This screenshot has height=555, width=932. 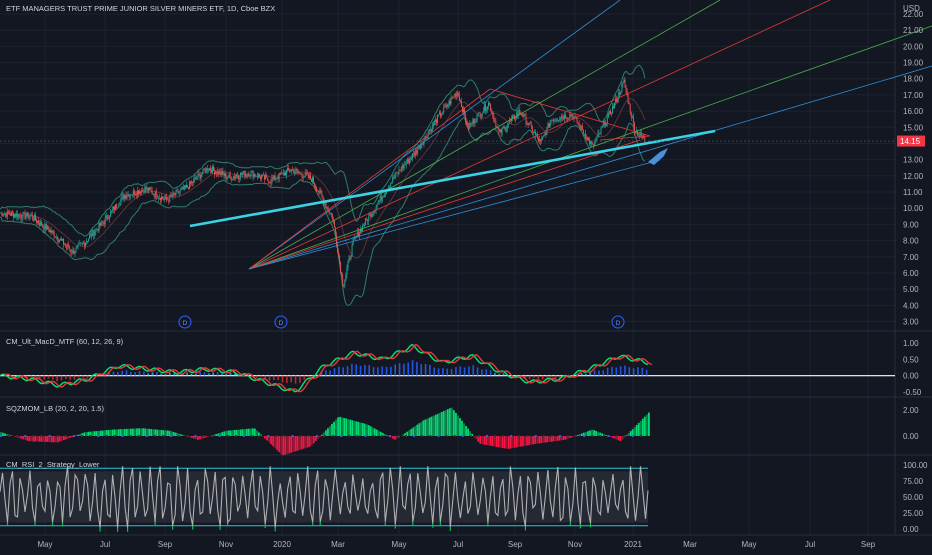 What do you see at coordinates (911, 289) in the screenshot?
I see `price-tick-label: 5.00` at bounding box center [911, 289].